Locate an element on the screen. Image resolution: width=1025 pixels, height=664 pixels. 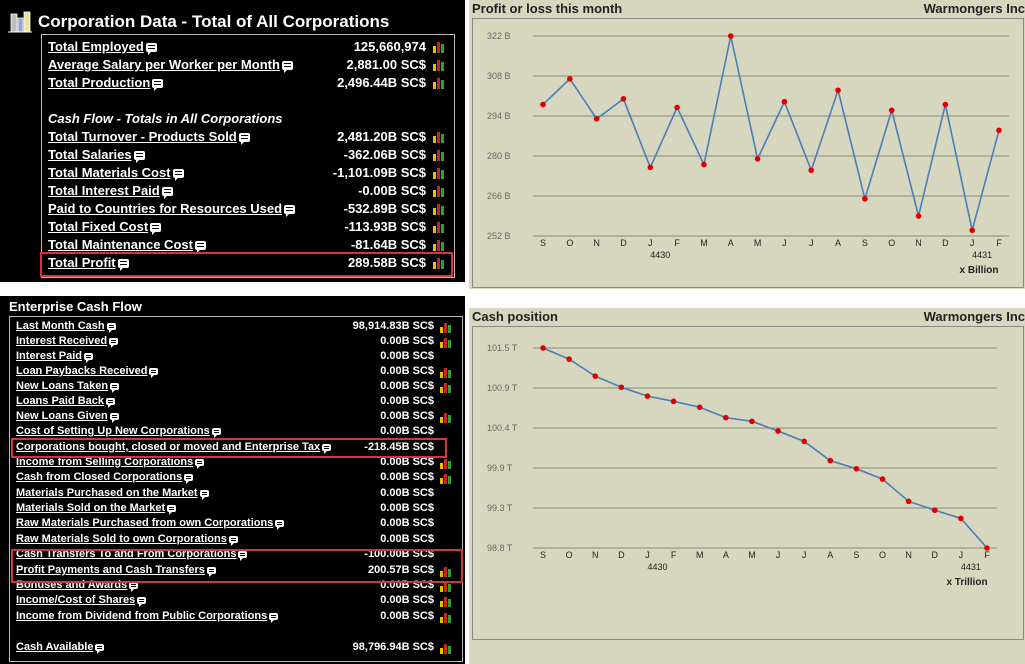
row-label: Materials Purchased on the Market is located at coordinates (112, 493).